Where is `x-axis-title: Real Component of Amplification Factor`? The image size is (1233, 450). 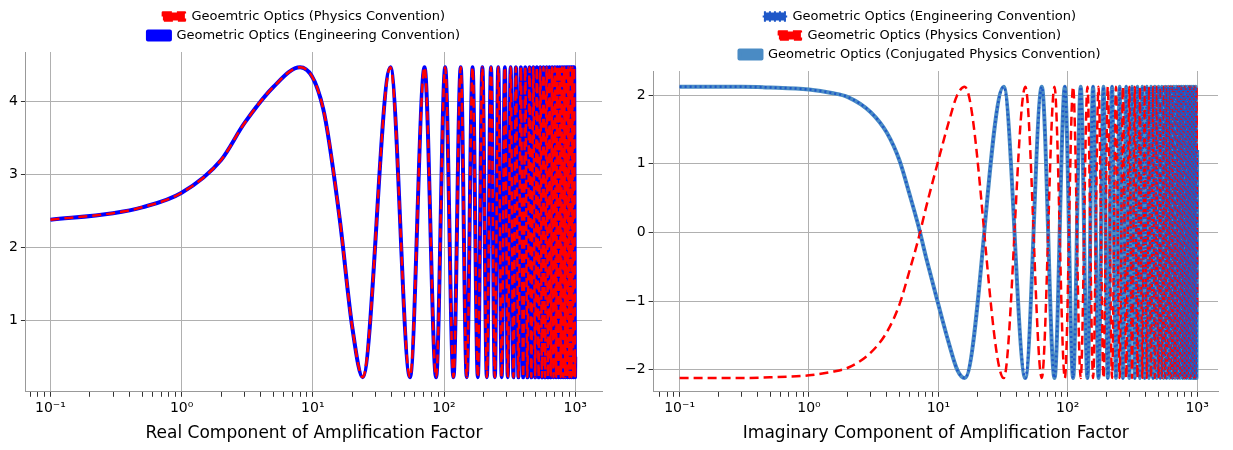 x-axis-title: Real Component of Amplification Factor is located at coordinates (314, 432).